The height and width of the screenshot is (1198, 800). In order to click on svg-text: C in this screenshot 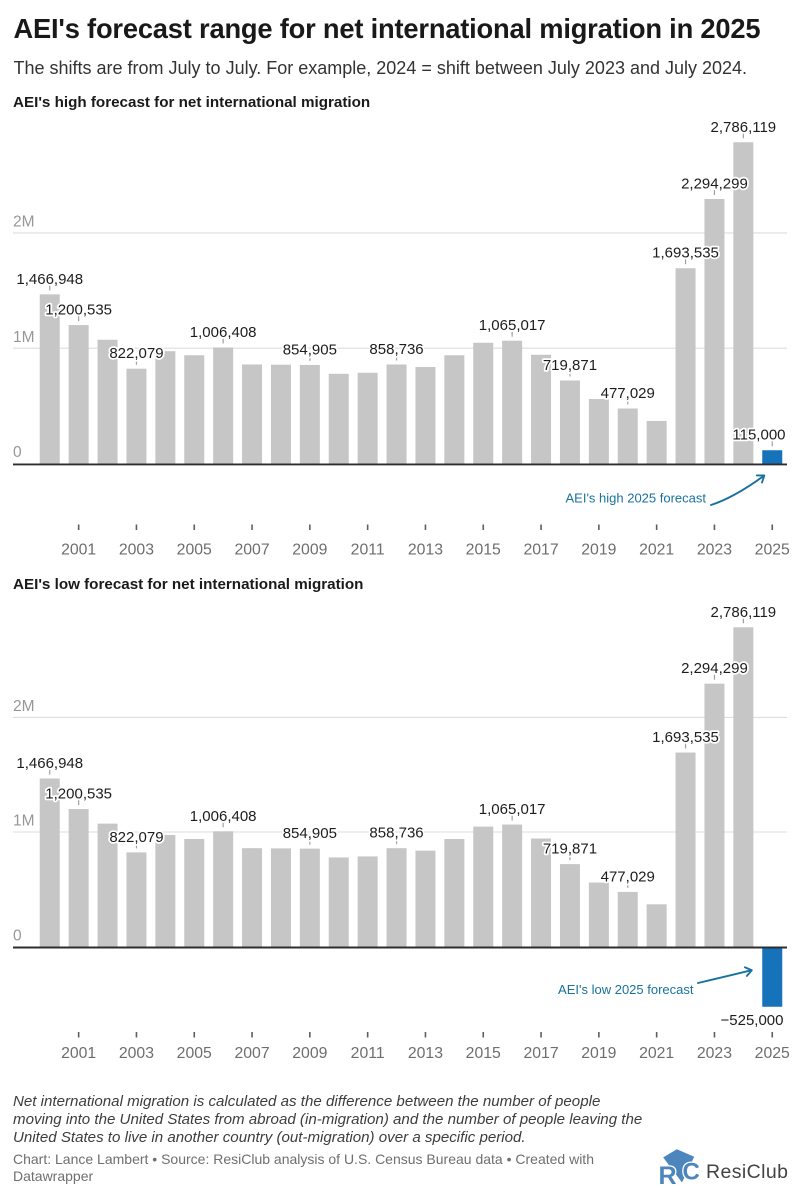, I will do `click(691, 1172)`.